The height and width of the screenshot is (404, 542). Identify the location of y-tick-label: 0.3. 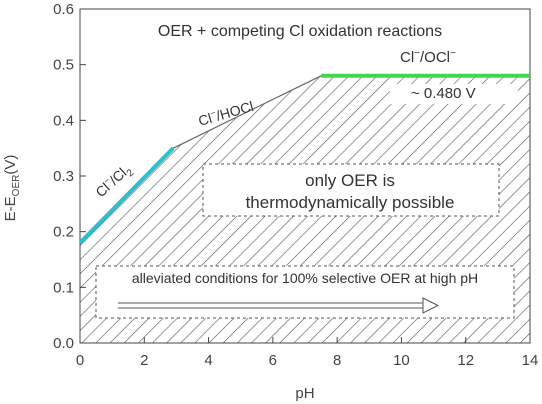
(63, 176).